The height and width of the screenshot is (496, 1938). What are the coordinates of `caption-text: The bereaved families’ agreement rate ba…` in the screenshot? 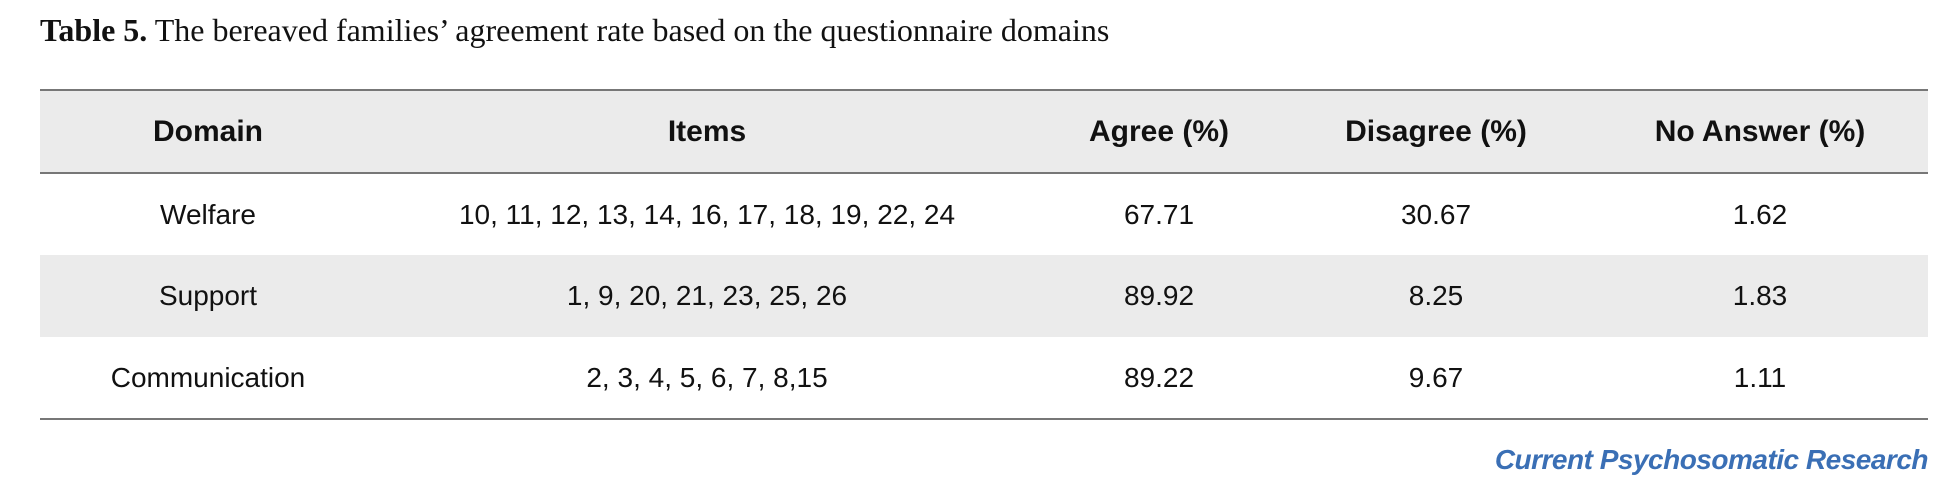 It's located at (632, 30).